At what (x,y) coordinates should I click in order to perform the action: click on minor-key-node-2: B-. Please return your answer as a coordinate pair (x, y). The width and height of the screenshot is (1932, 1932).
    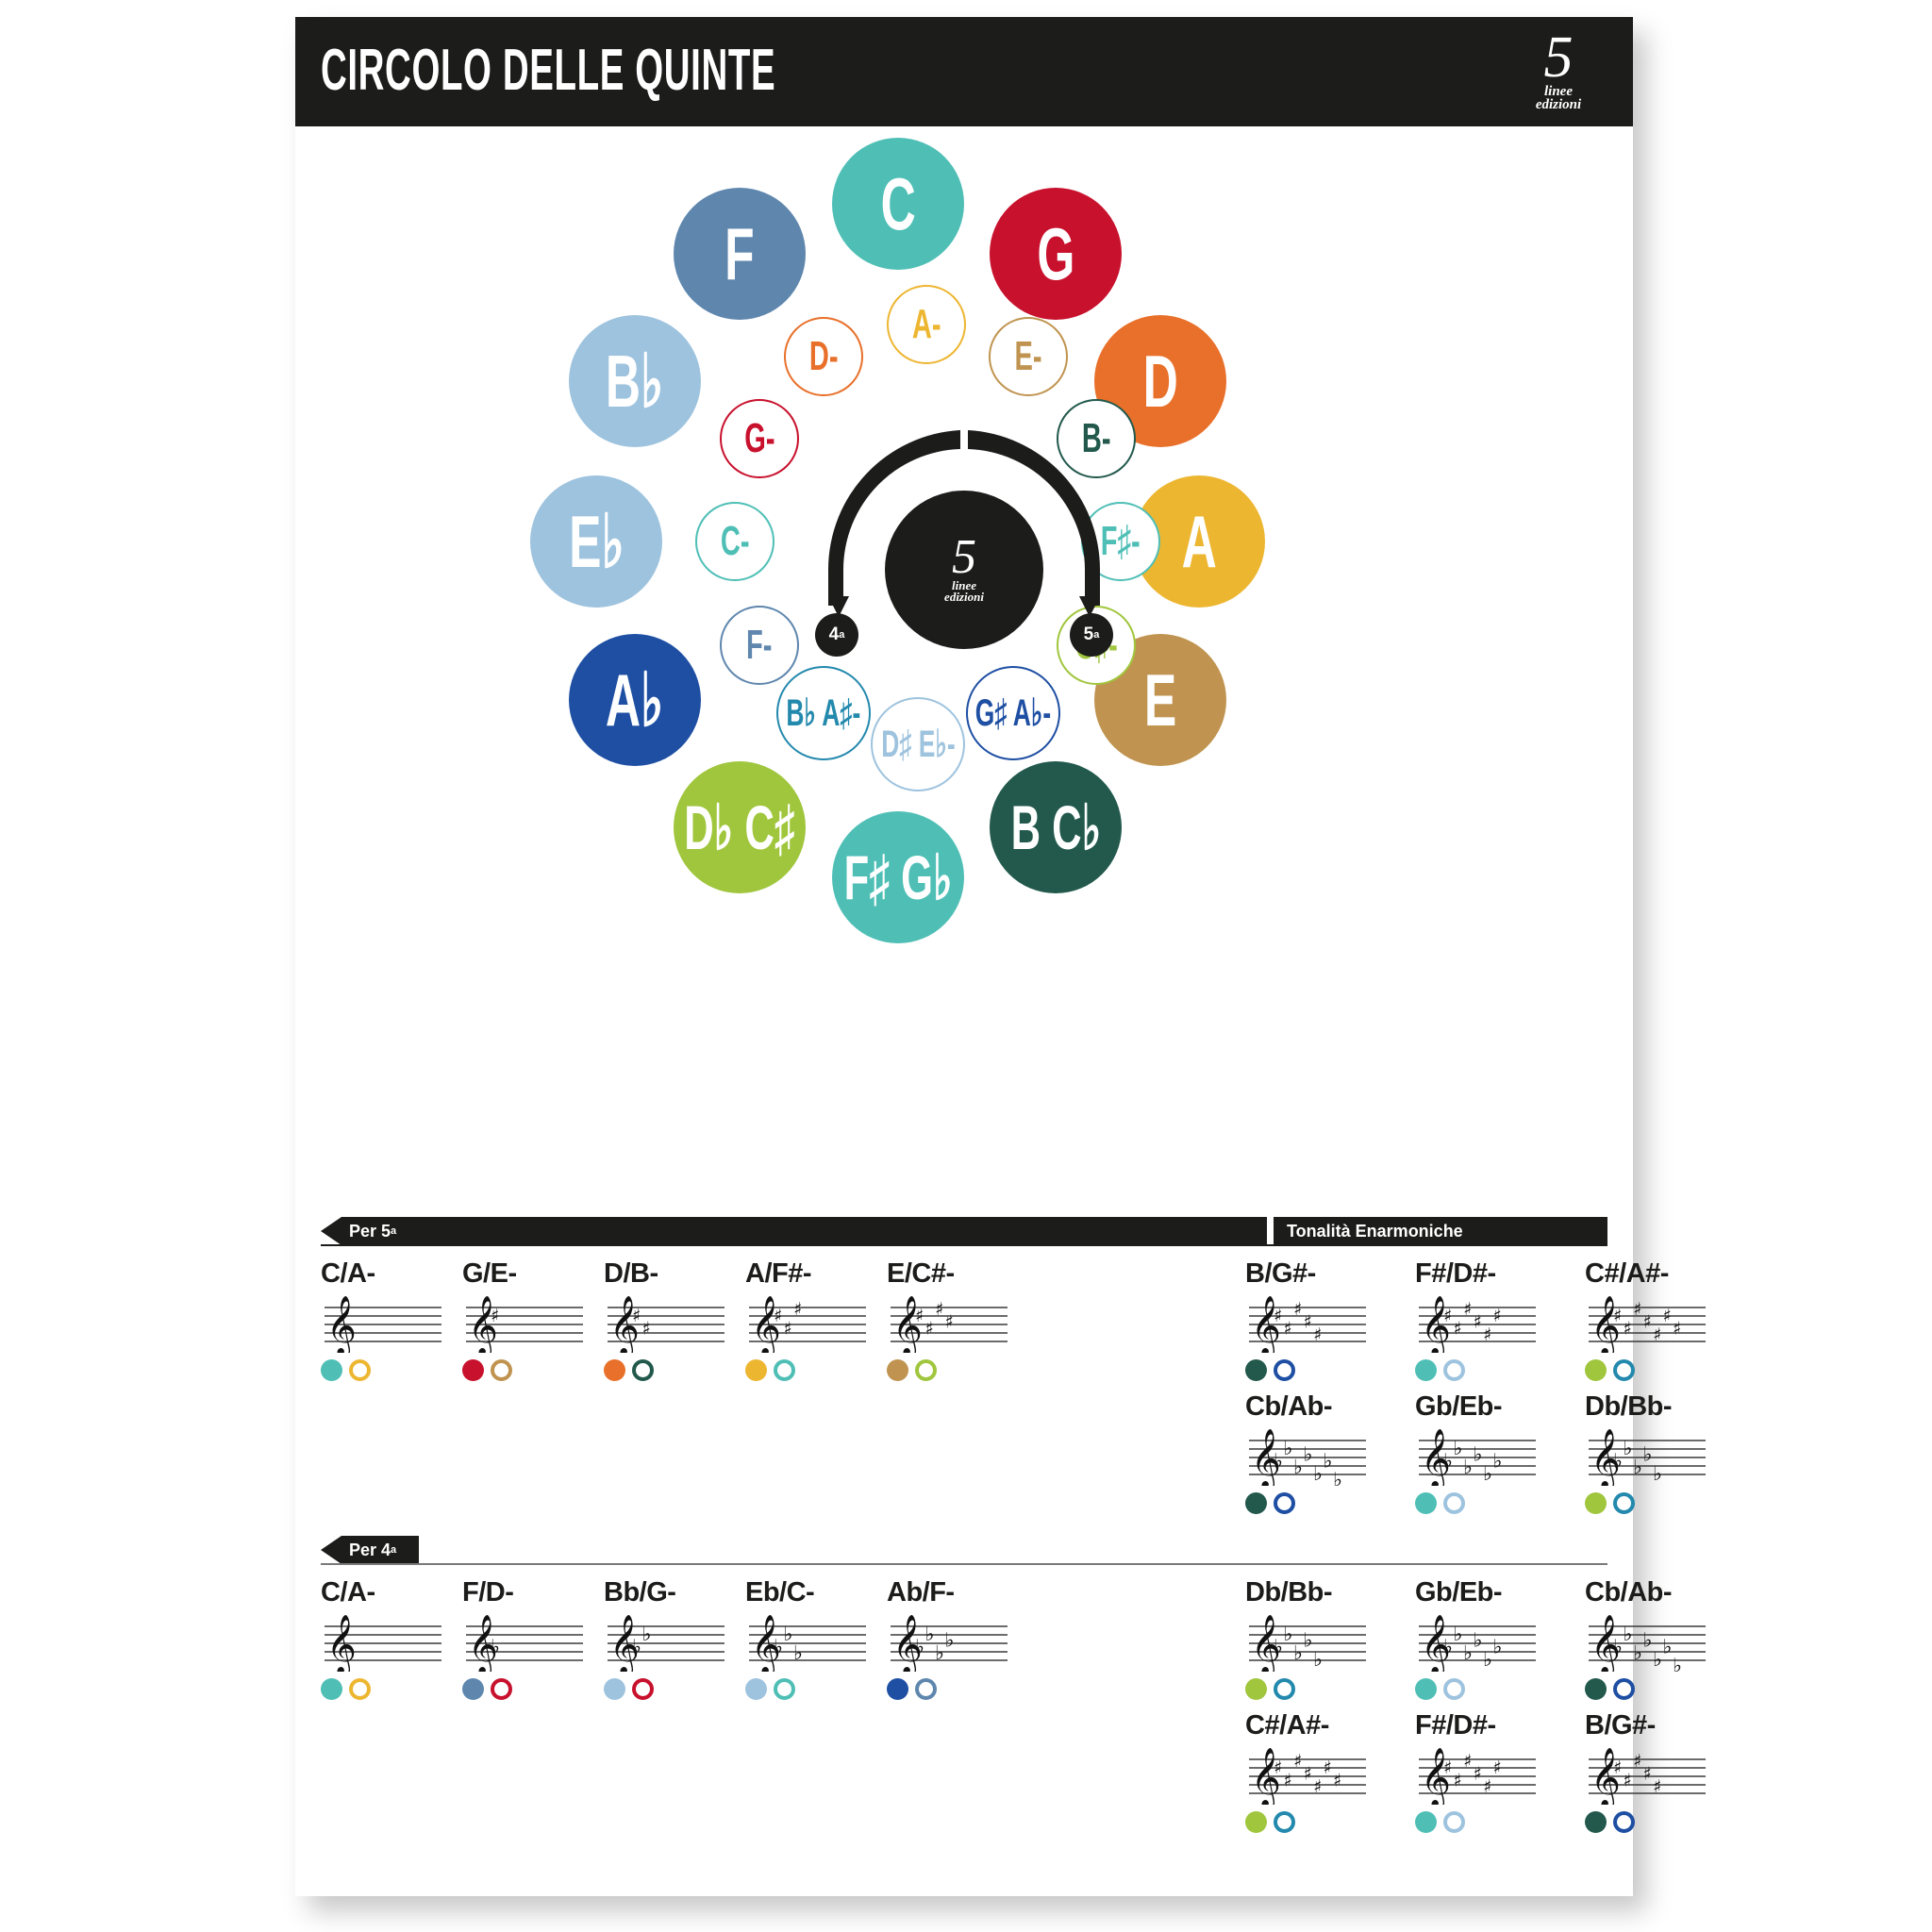
    Looking at the image, I should click on (1096, 439).